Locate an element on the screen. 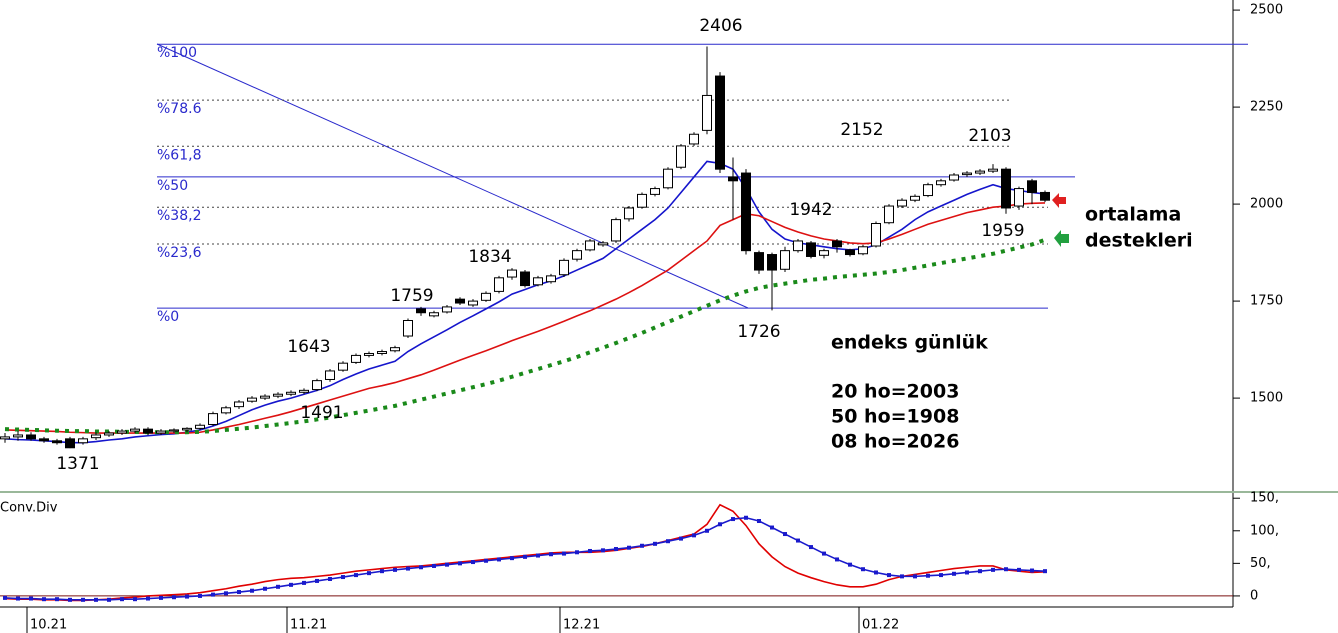  y-tick-label: 1500 is located at coordinates (1266, 398).